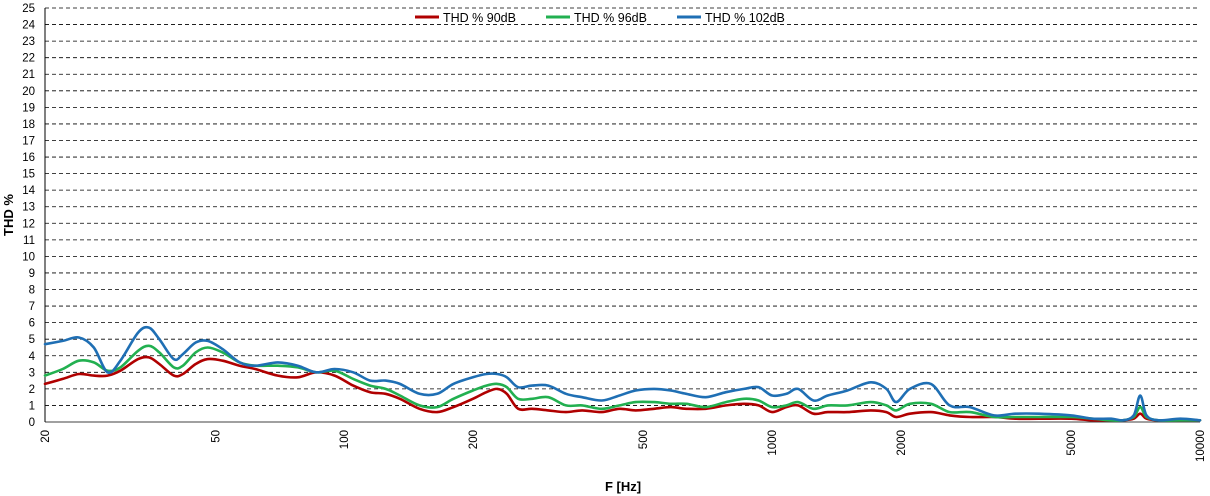 Image resolution: width=1210 pixels, height=496 pixels. I want to click on y-tick-label: 4, so click(32, 357).